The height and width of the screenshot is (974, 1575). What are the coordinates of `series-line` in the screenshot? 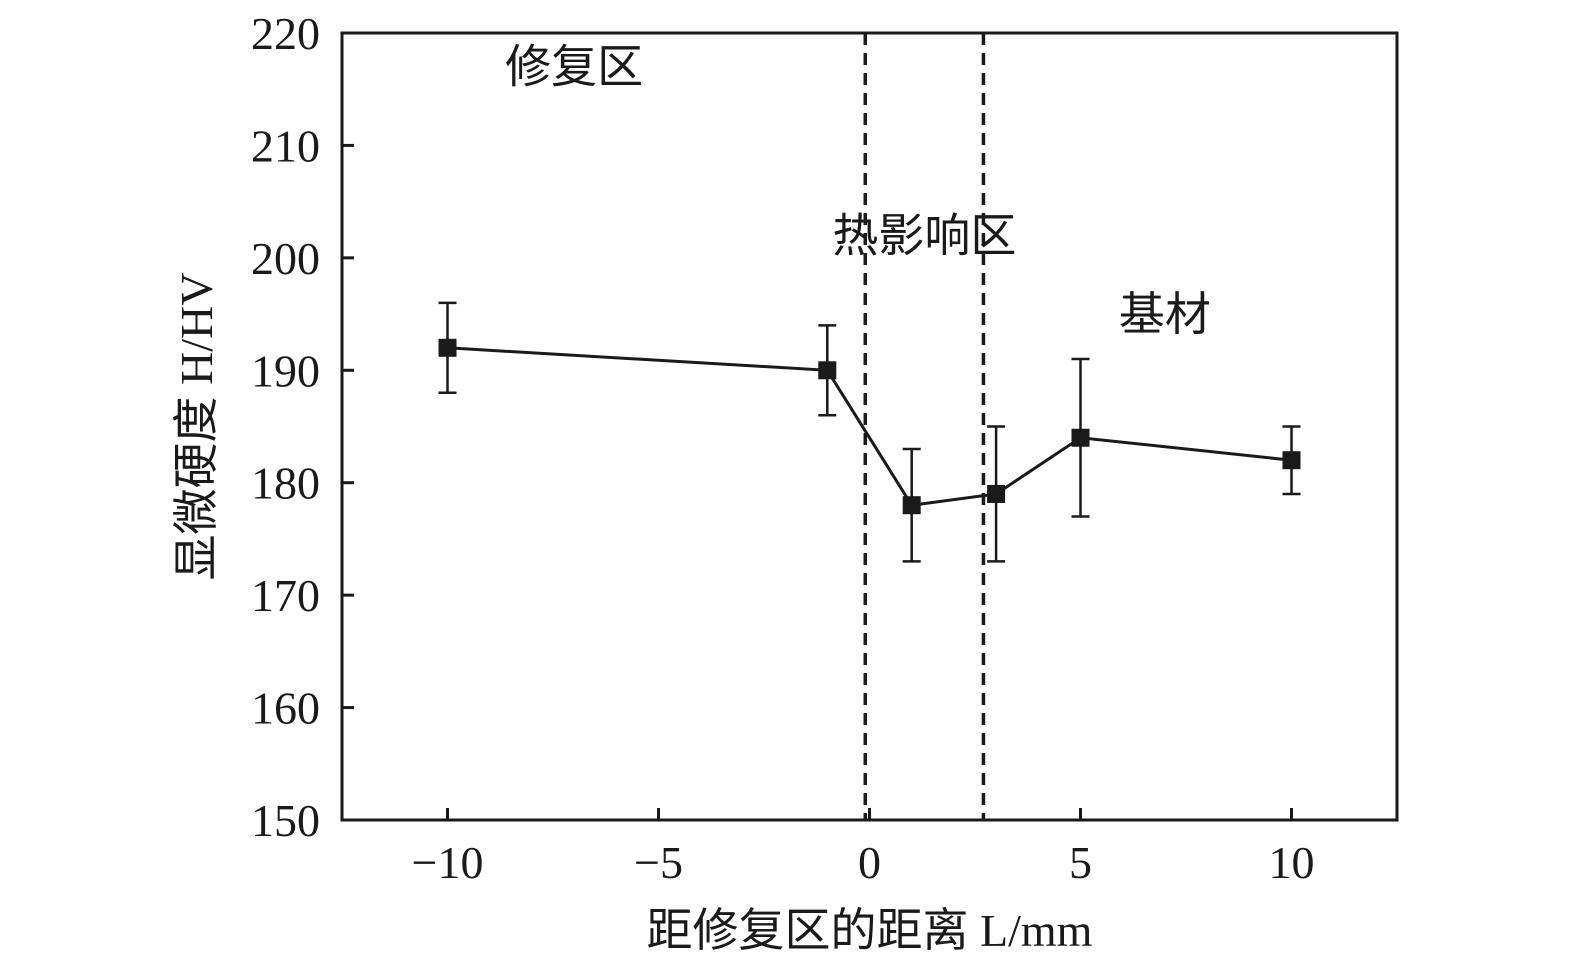 It's located at (869, 426).